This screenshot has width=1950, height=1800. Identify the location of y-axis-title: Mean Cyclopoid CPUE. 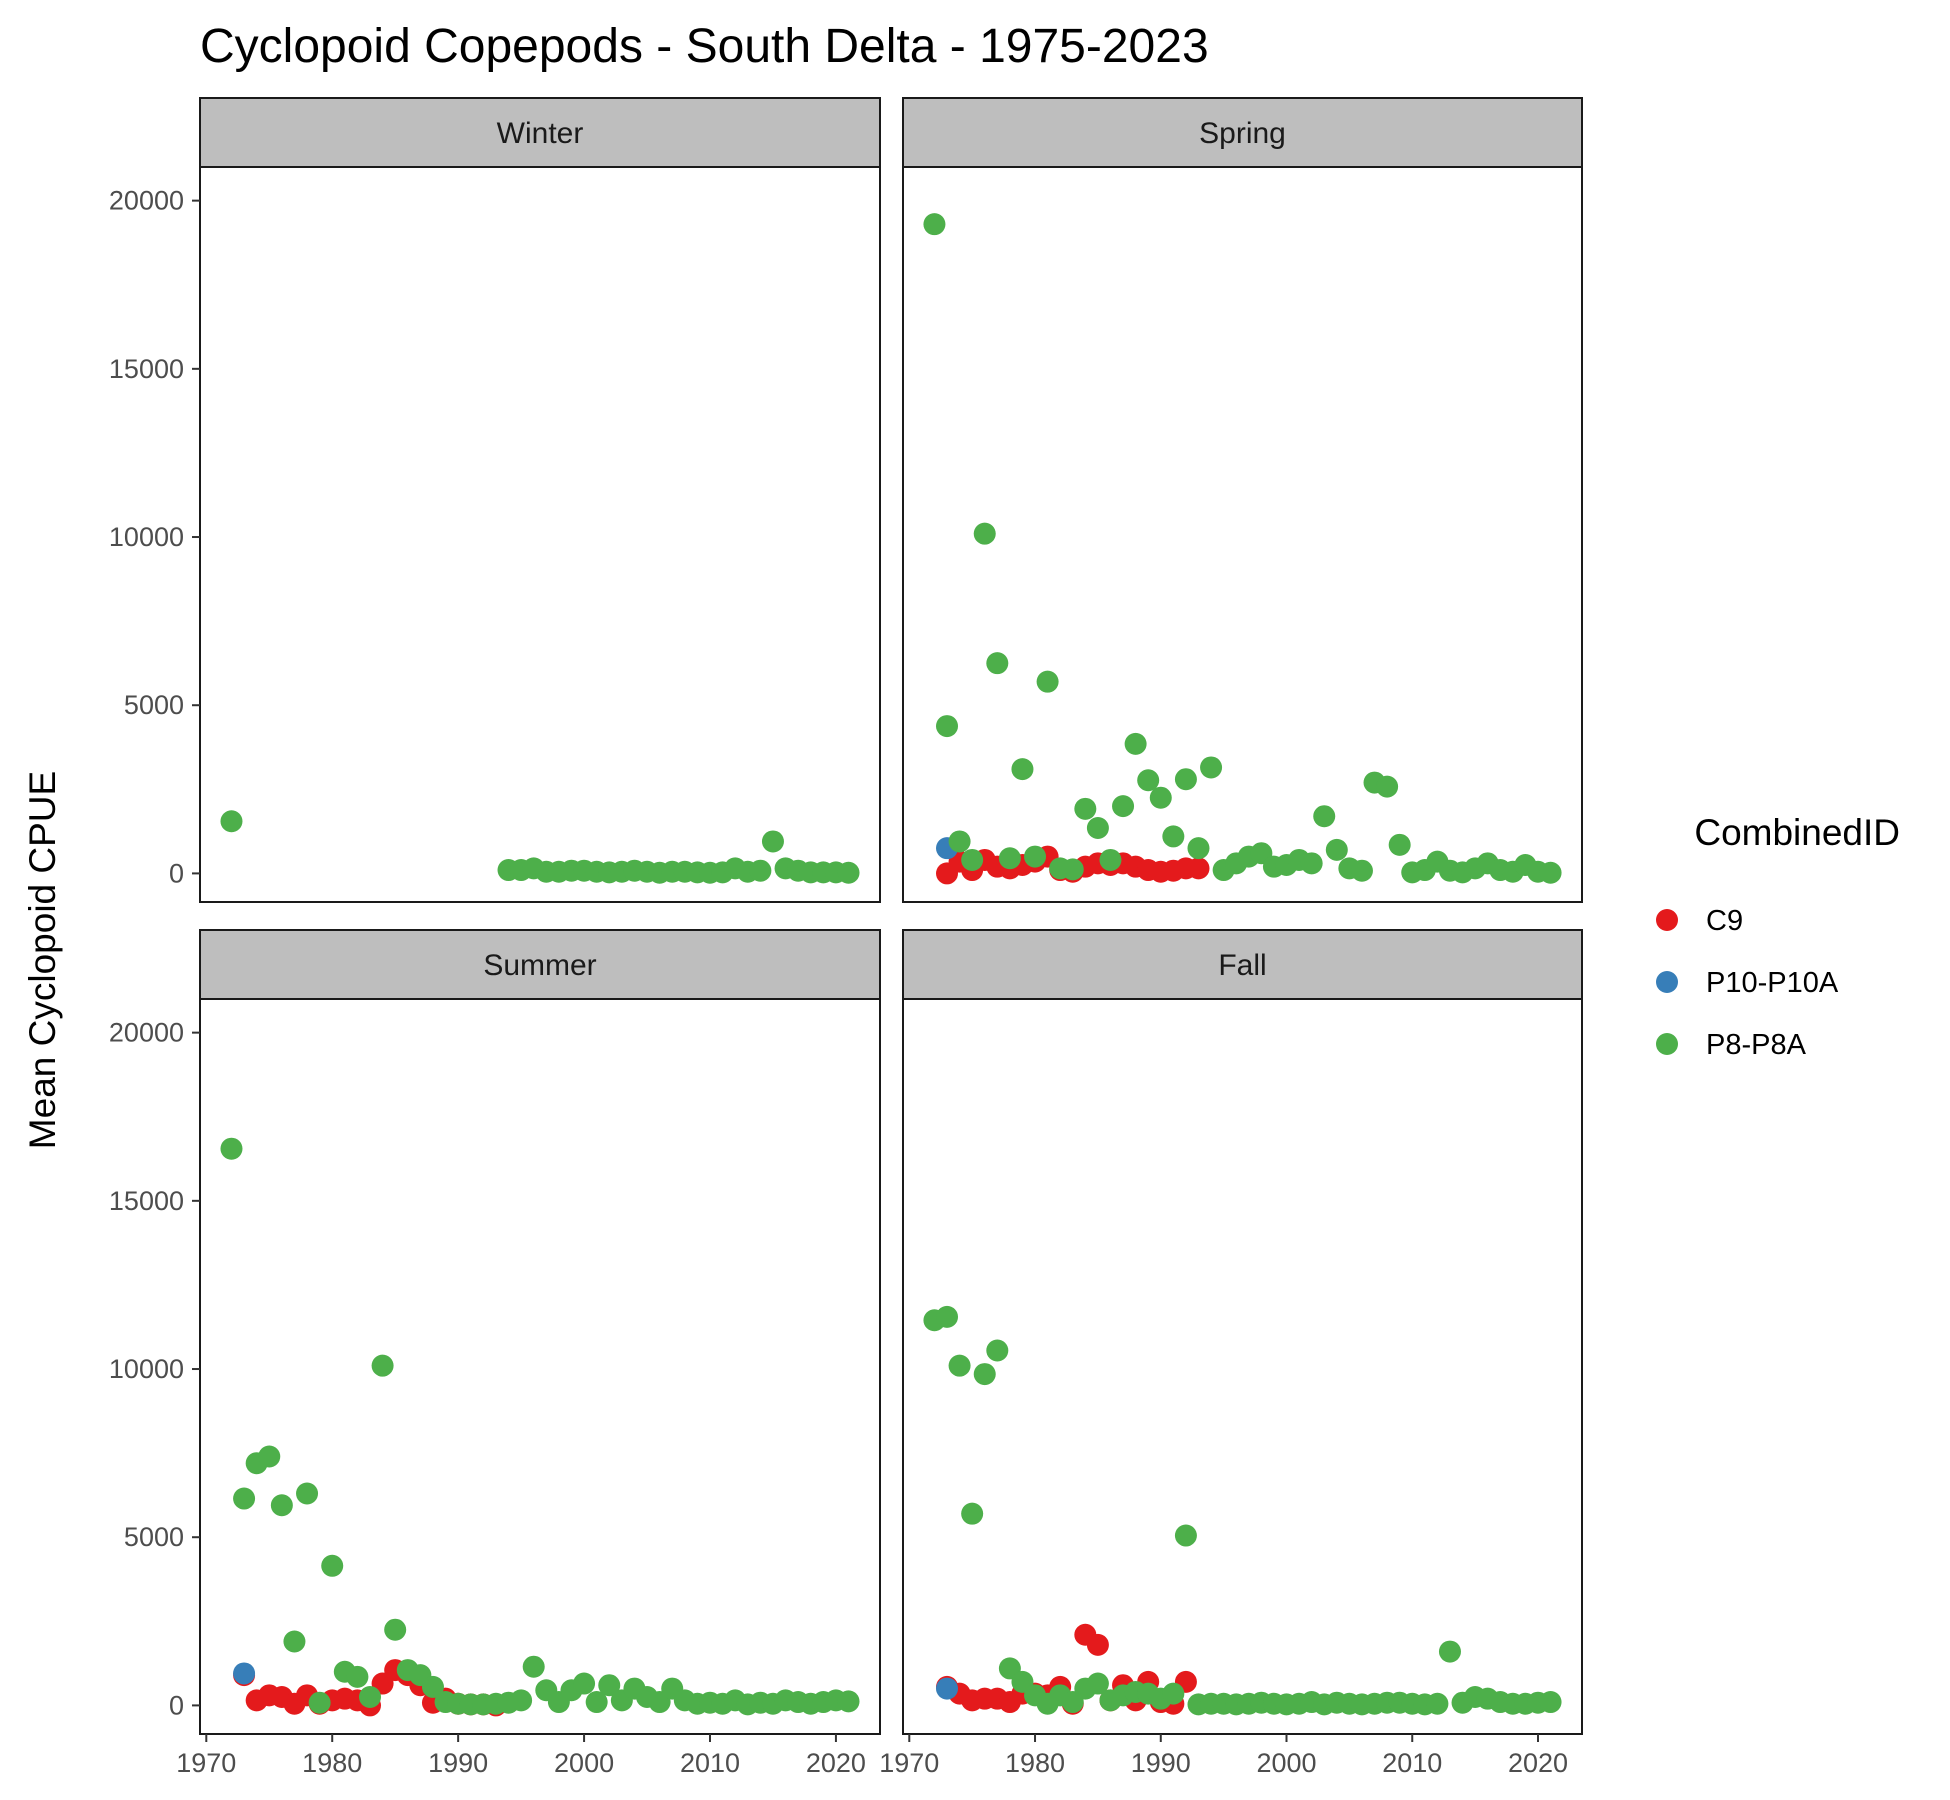
(42, 960).